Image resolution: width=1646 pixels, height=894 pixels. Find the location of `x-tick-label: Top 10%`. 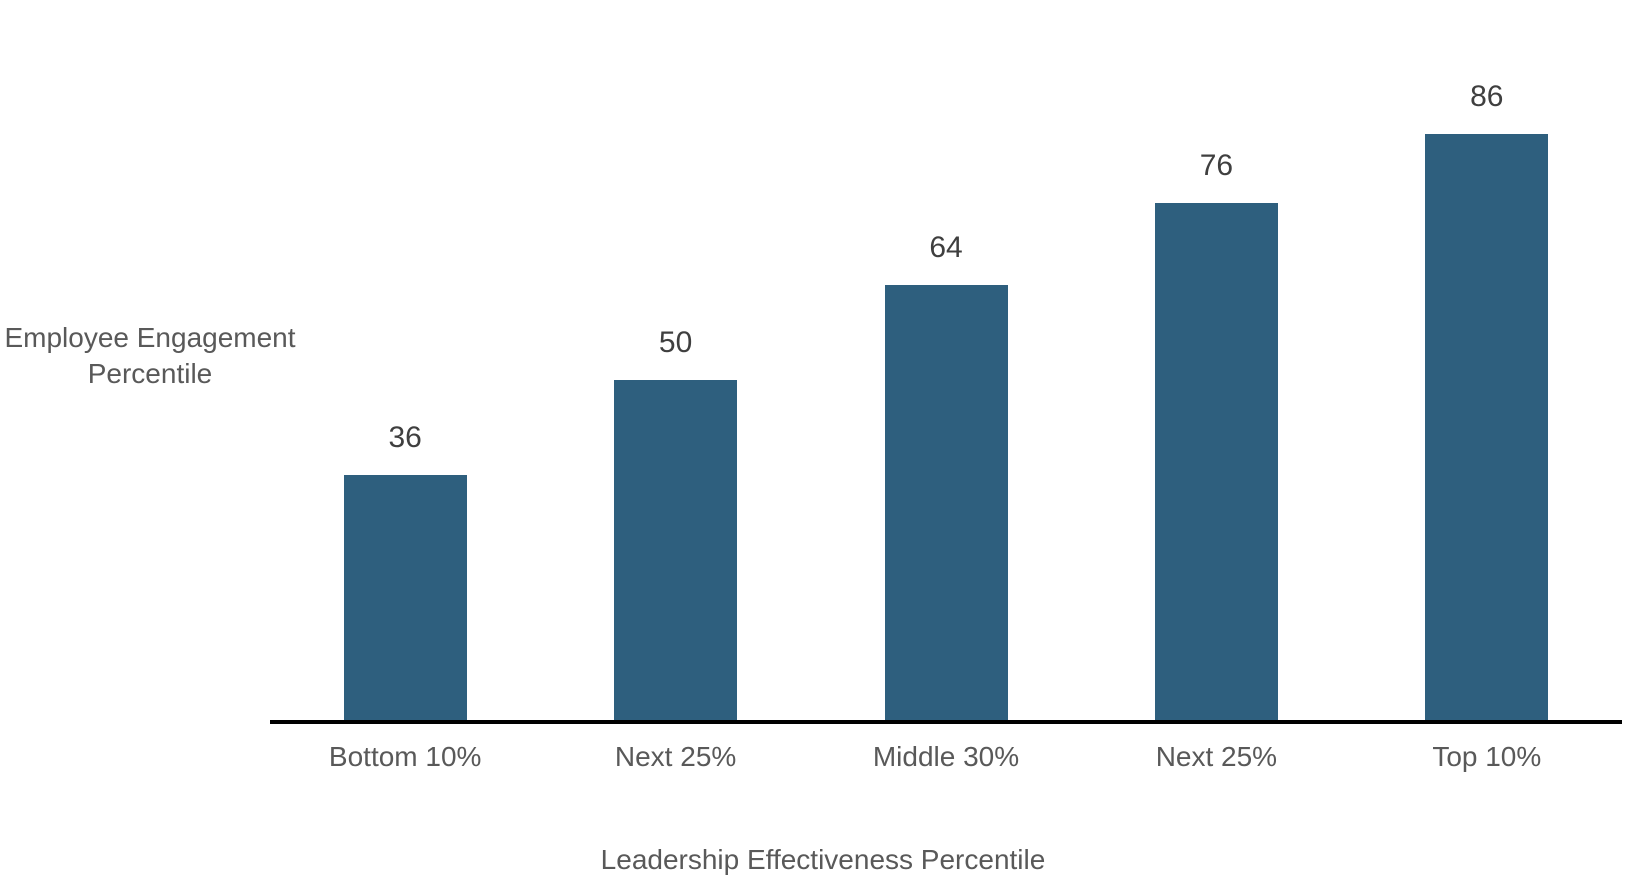

x-tick-label: Top 10% is located at coordinates (1487, 756).